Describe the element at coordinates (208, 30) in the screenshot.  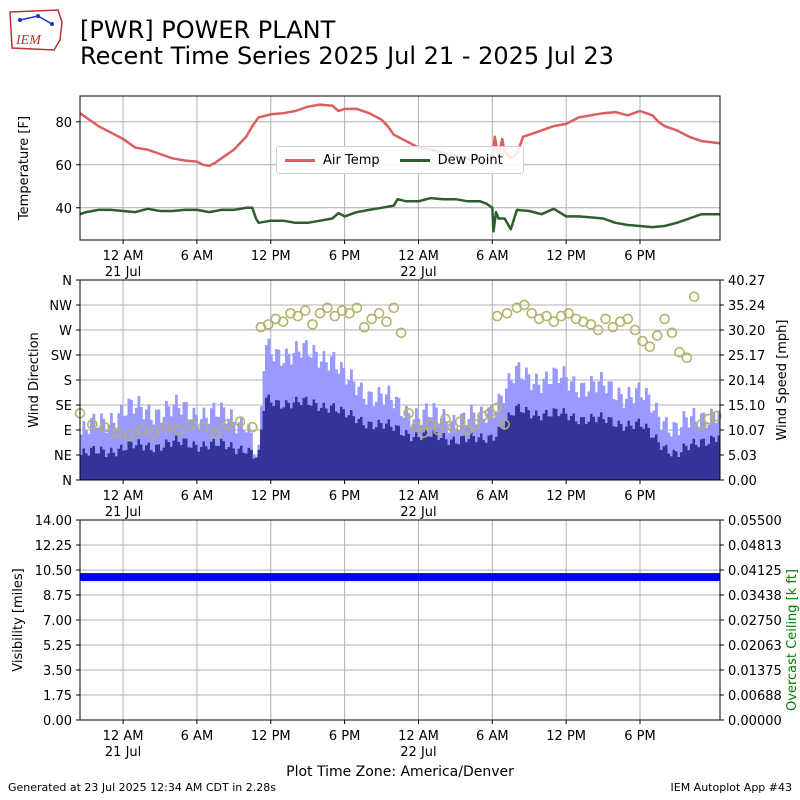
I see `chart-title: [PWR] POWER PLANT` at that location.